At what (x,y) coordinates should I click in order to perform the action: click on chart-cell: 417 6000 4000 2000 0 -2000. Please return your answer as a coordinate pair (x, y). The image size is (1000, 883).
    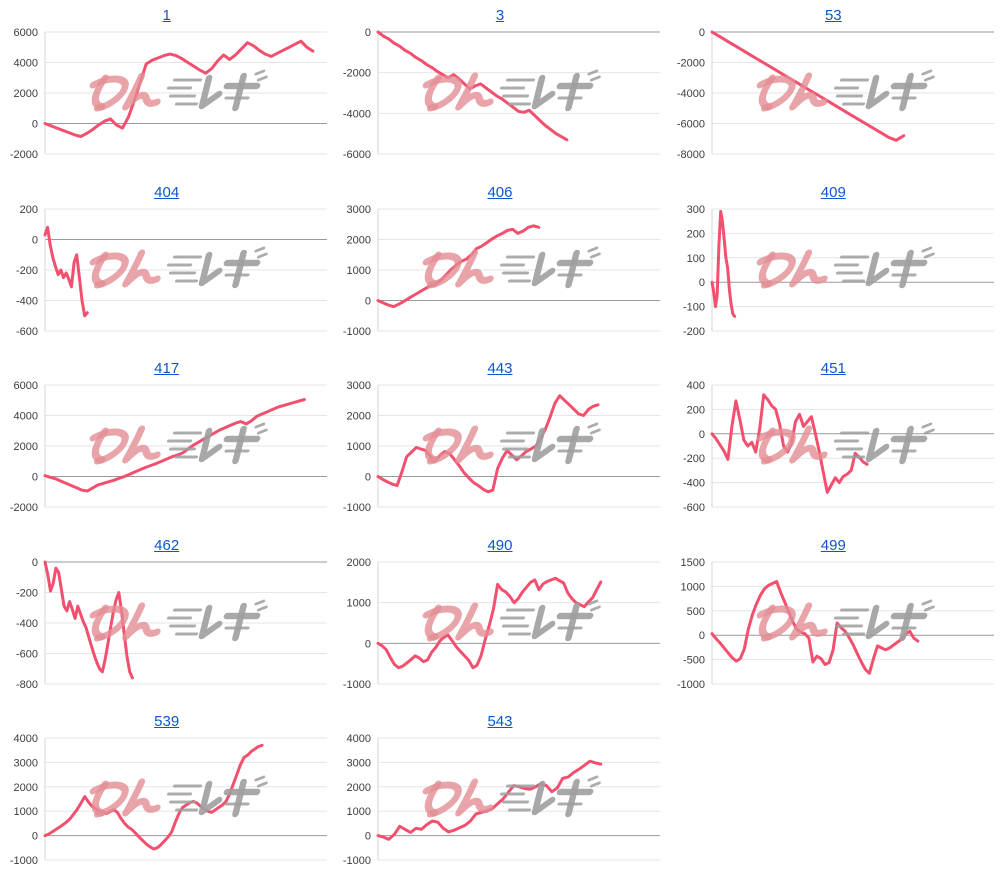
    Looking at the image, I should click on (166, 441).